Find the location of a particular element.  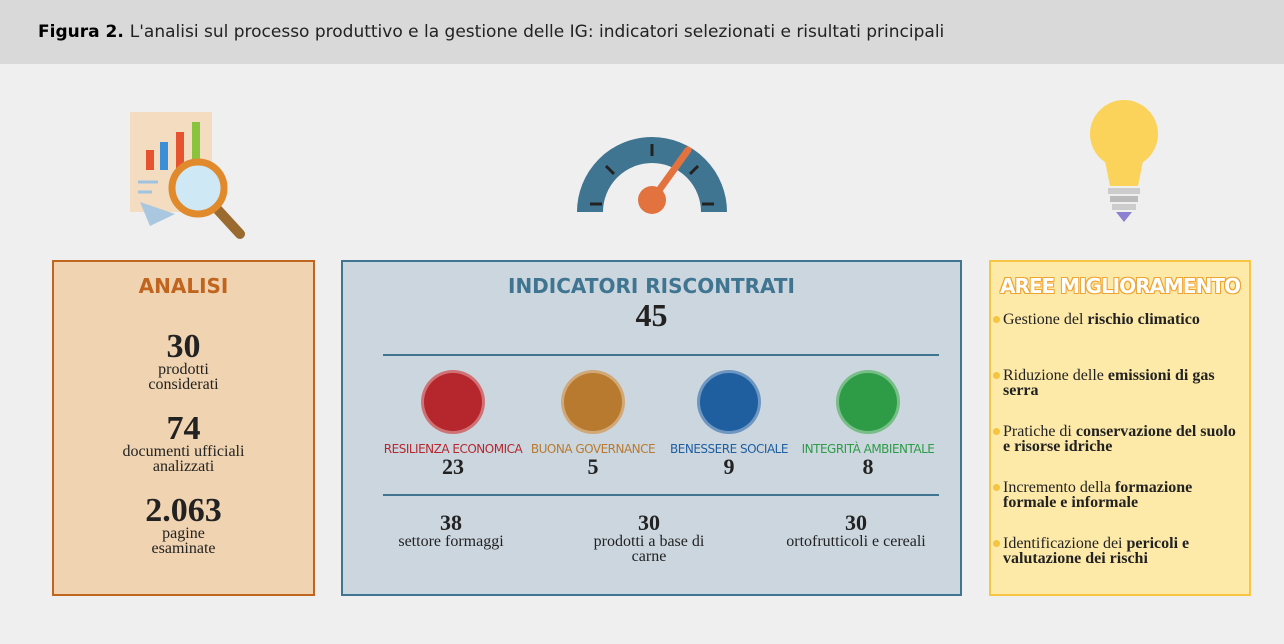

sector-value: 38 is located at coordinates (451, 522).